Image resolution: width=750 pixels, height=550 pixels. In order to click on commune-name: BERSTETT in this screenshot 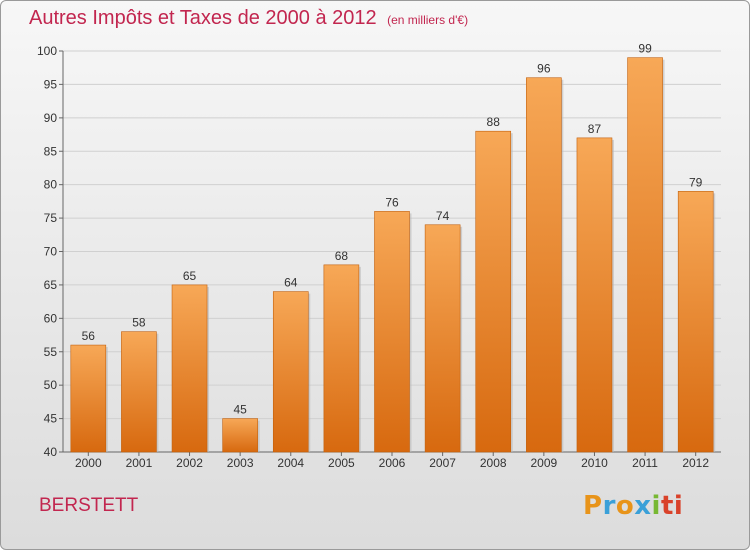, I will do `click(89, 505)`.